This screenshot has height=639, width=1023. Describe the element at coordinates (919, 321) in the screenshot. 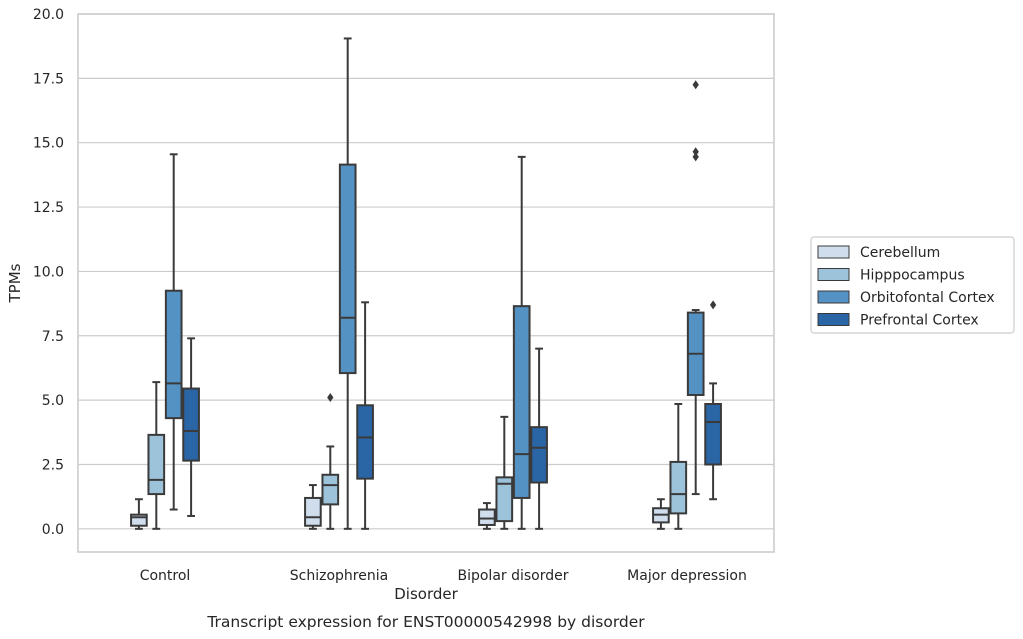

I see `legend-entry: Prefrontal Cortex` at that location.